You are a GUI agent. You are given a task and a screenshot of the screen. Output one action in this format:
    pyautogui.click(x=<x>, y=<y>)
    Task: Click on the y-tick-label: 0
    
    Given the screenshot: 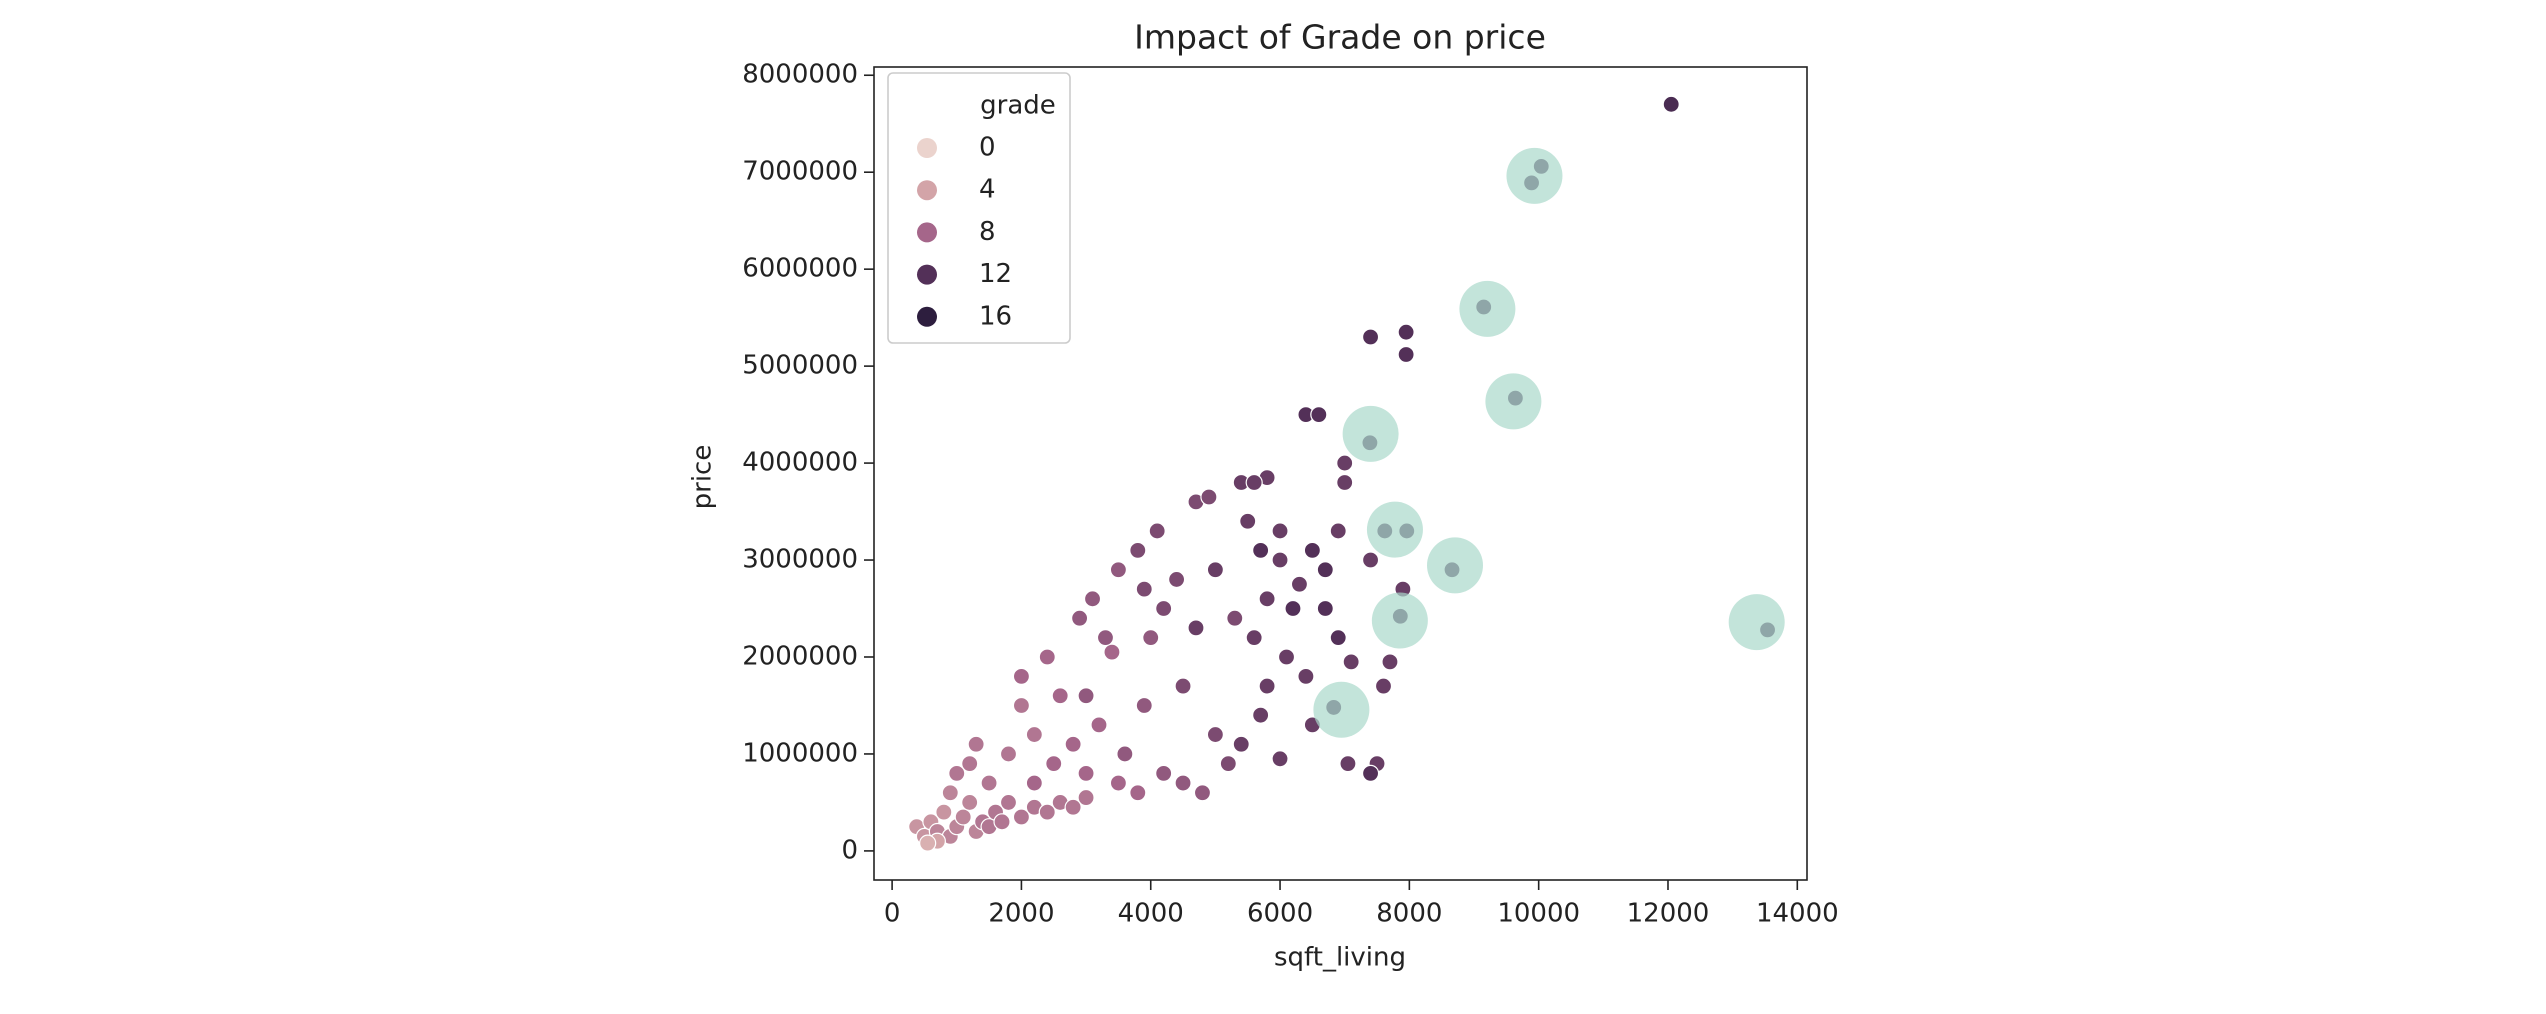 What is the action you would take?
    pyautogui.click(x=849, y=850)
    